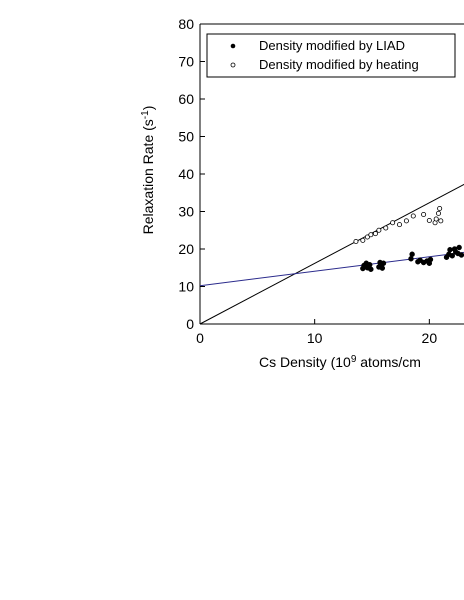 The width and height of the screenshot is (464, 600). I want to click on x-axis-title-base: Cs Density (10, so click(305, 362).